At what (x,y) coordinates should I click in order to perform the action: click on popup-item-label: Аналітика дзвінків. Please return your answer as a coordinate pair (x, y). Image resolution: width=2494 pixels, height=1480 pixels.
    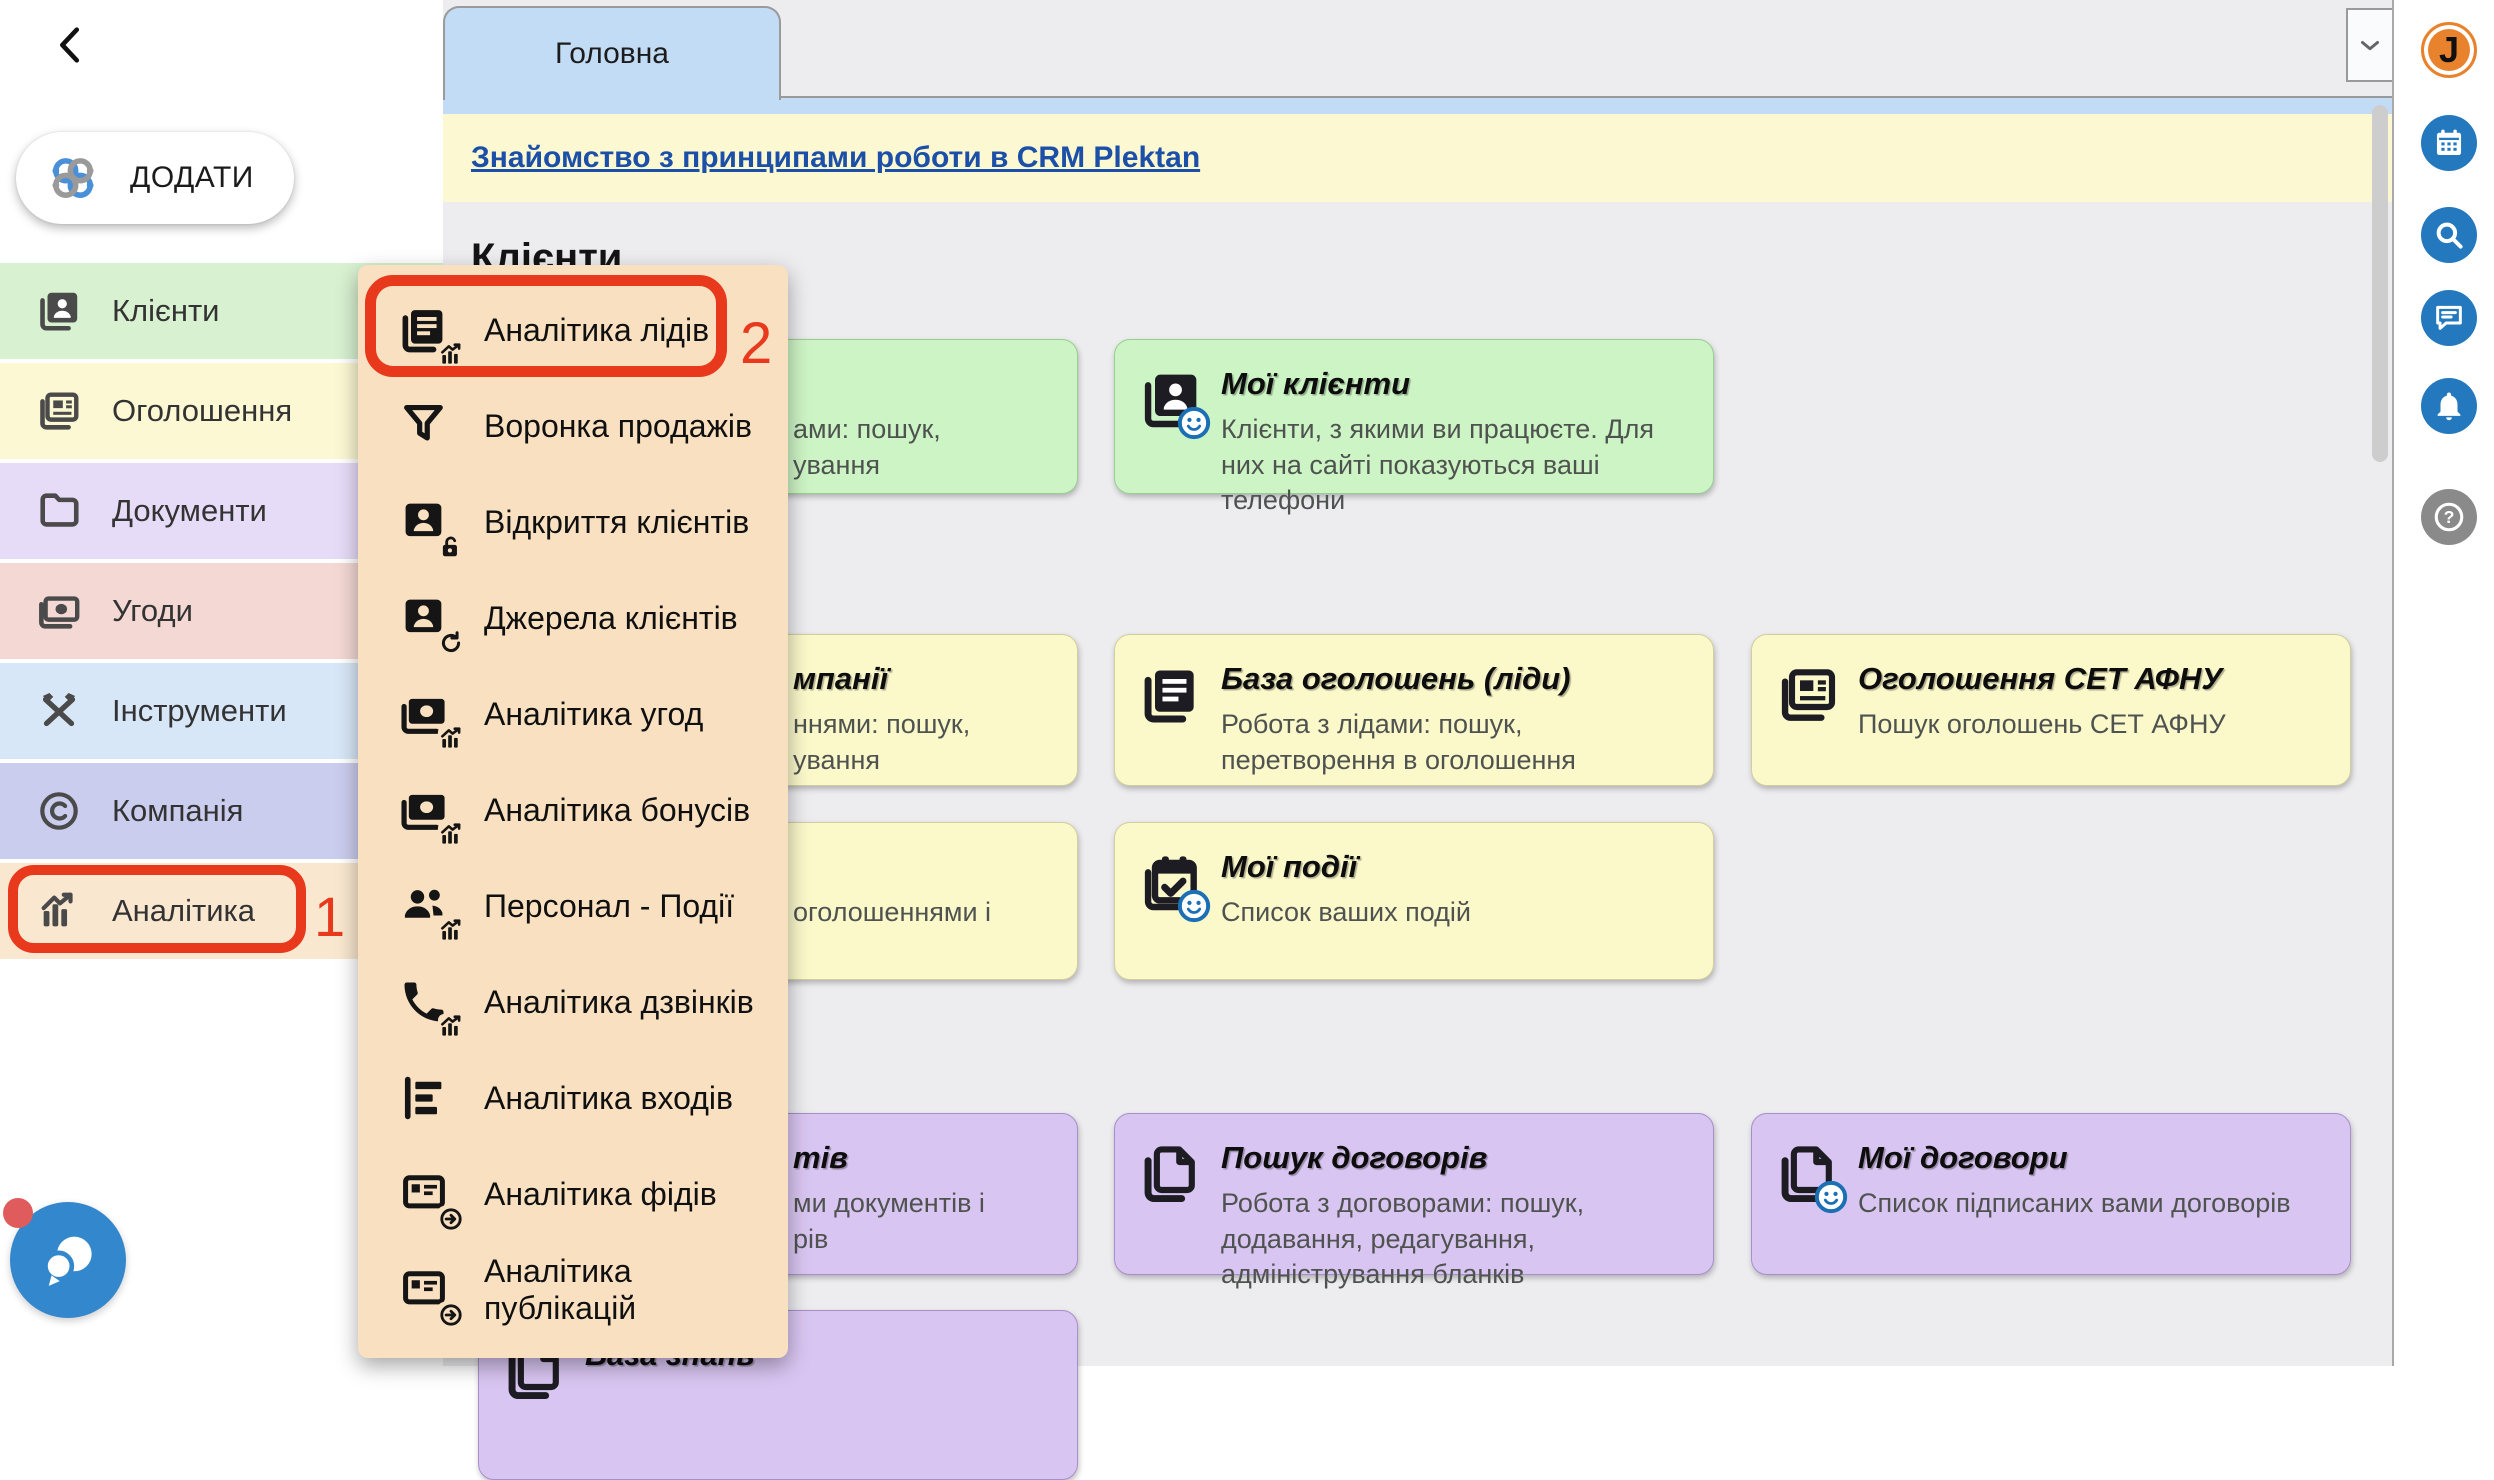
    Looking at the image, I should click on (619, 1001).